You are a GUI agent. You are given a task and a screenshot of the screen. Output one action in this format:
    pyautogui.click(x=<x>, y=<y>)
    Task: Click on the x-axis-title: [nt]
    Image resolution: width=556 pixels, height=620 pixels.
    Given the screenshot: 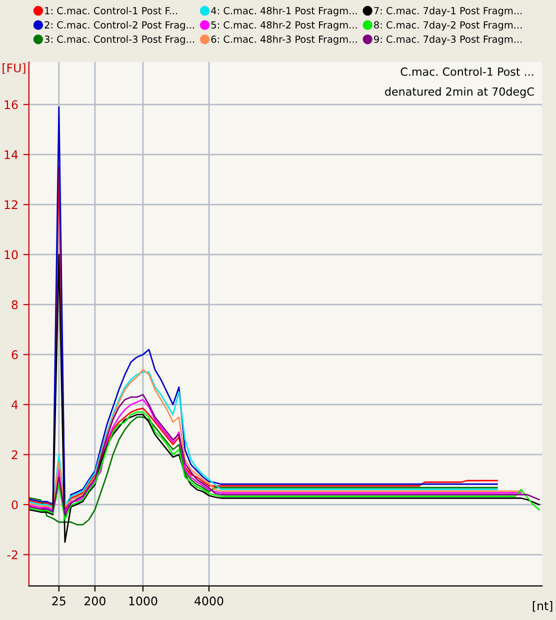 What is the action you would take?
    pyautogui.click(x=542, y=606)
    